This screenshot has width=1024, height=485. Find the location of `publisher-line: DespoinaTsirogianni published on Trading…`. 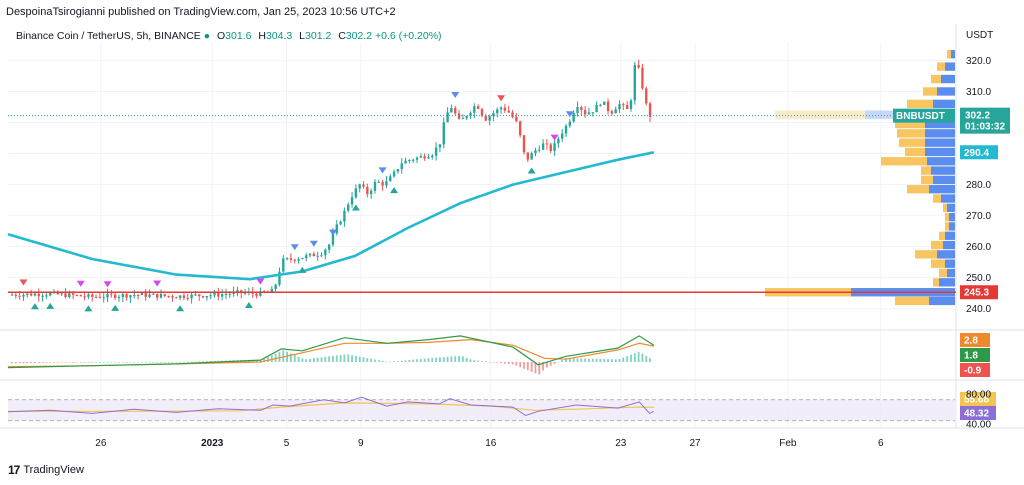

publisher-line: DespoinaTsirogianni published on Trading… is located at coordinates (201, 12).